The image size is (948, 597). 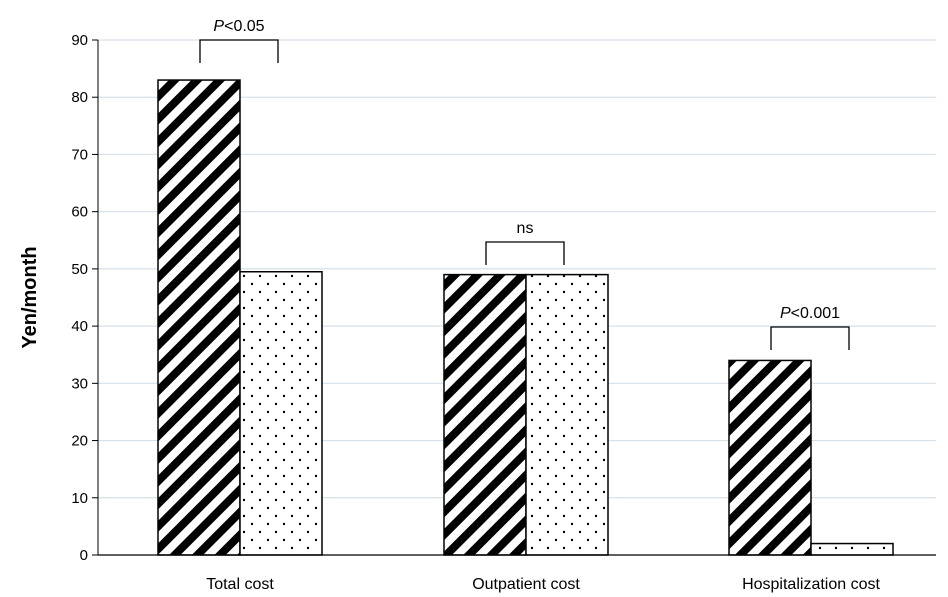 I want to click on x-tick-label: Total cost, so click(x=240, y=584).